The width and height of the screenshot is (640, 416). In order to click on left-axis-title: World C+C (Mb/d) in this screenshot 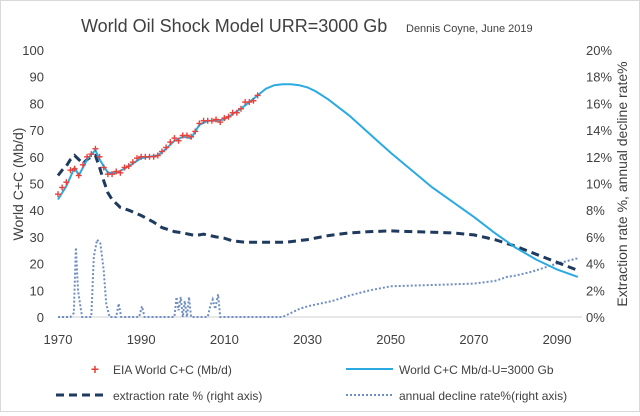, I will do `click(18, 184)`.